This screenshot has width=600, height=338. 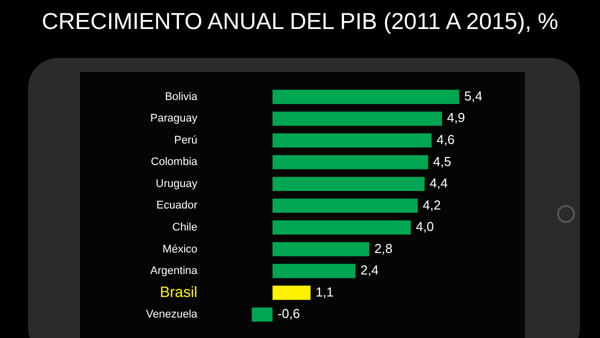 What do you see at coordinates (383, 248) in the screenshot?
I see `data-label: 2,8` at bounding box center [383, 248].